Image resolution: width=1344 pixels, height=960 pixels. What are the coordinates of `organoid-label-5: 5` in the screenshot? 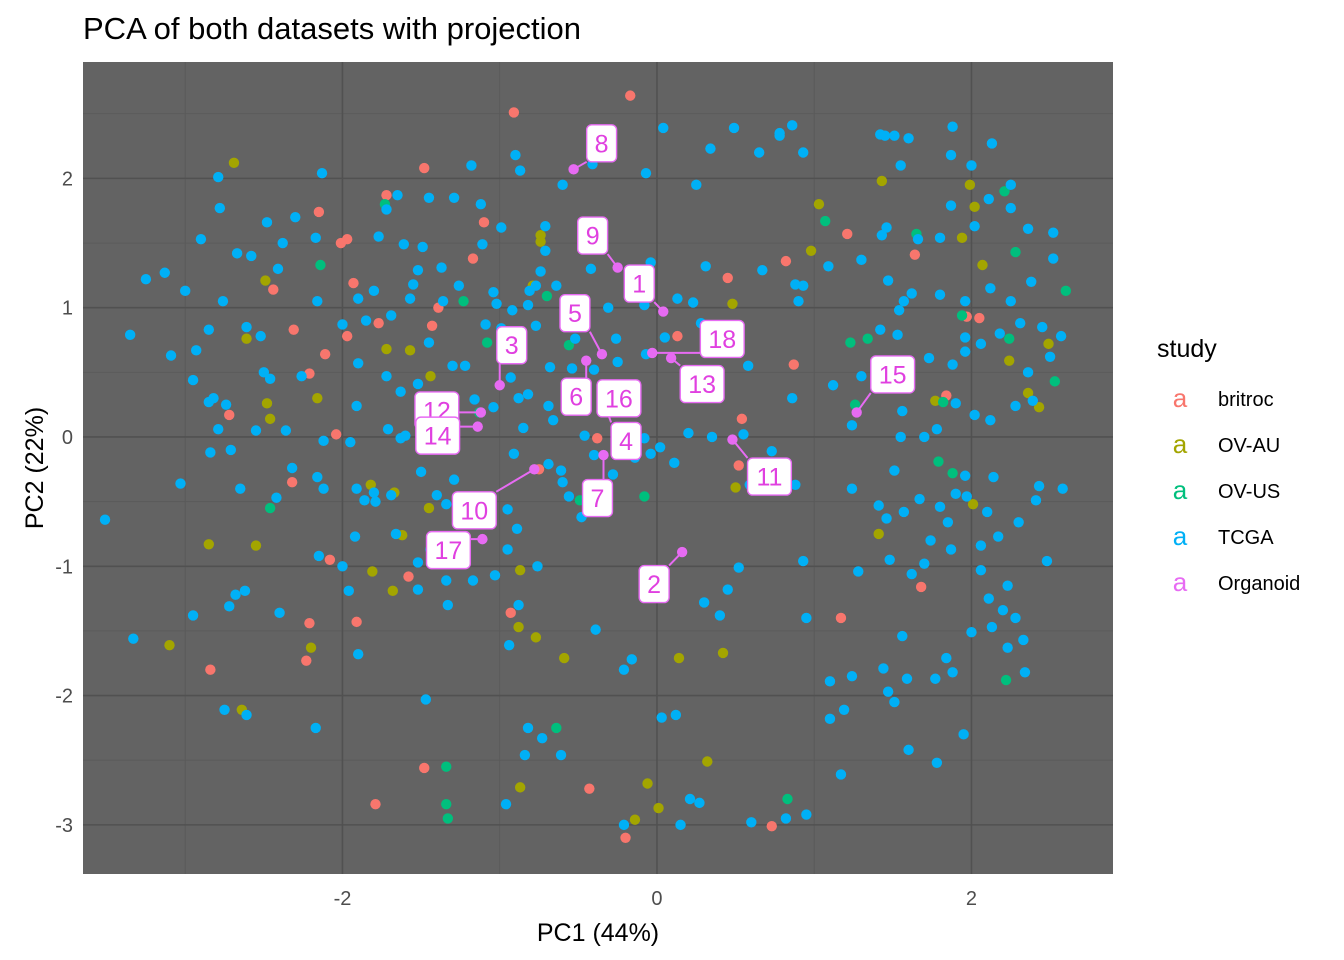 It's located at (581, 324).